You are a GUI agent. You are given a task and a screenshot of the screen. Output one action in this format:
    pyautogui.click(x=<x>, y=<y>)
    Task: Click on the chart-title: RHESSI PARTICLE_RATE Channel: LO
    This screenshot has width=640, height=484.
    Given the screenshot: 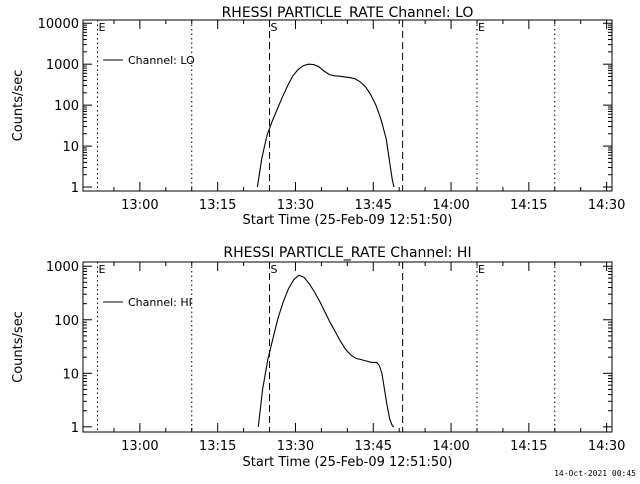 What is the action you would take?
    pyautogui.click(x=348, y=13)
    